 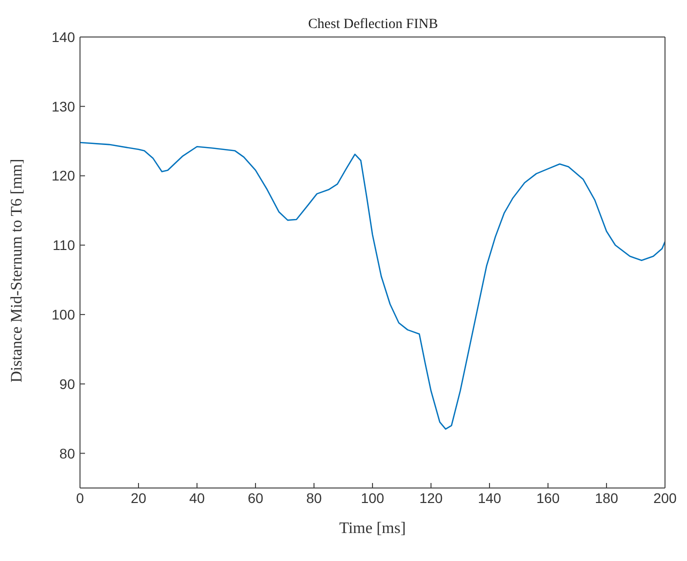 What do you see at coordinates (431, 498) in the screenshot?
I see `x-tick-label: 120` at bounding box center [431, 498].